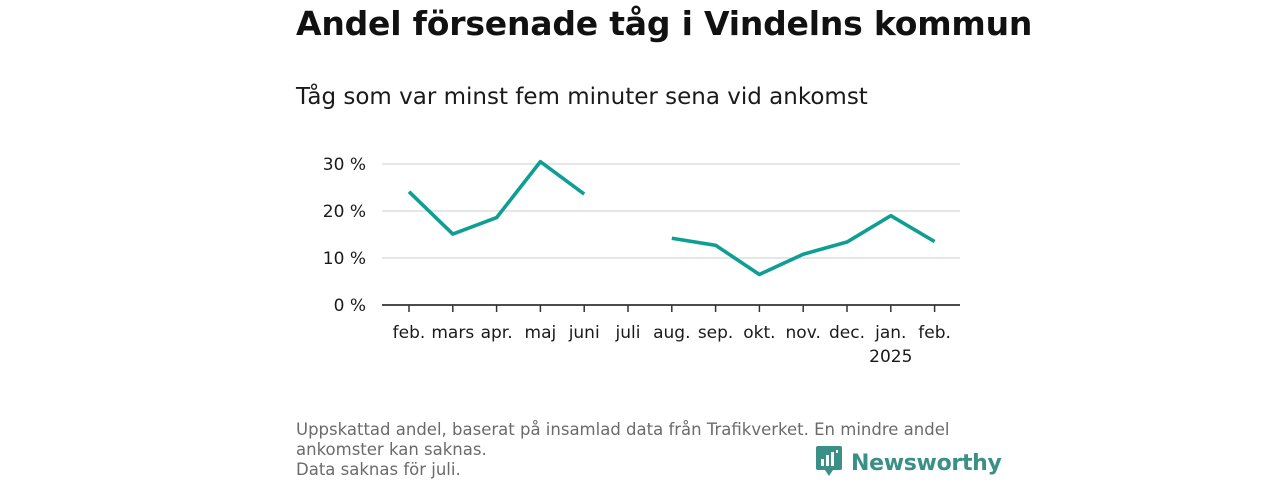 The height and width of the screenshot is (482, 1280). I want to click on brand-logo: Newsworthy, so click(908, 463).